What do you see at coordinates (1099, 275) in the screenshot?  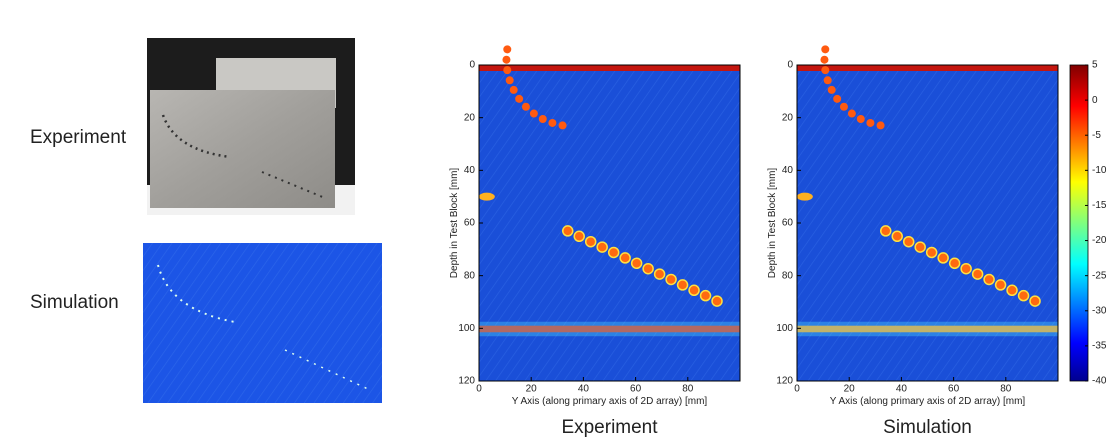 I see `colorbar-tick-label: -25` at bounding box center [1099, 275].